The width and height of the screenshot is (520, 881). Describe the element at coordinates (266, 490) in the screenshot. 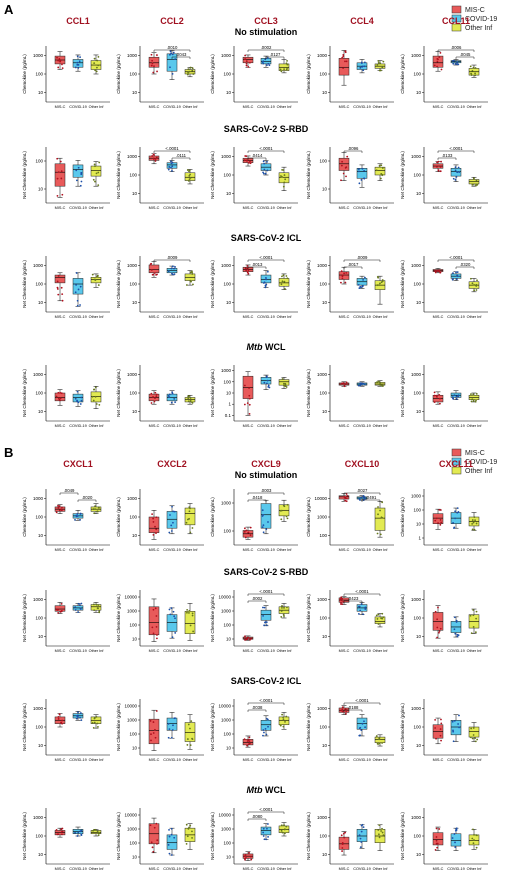

I see `p-value-label: .0003` at that location.